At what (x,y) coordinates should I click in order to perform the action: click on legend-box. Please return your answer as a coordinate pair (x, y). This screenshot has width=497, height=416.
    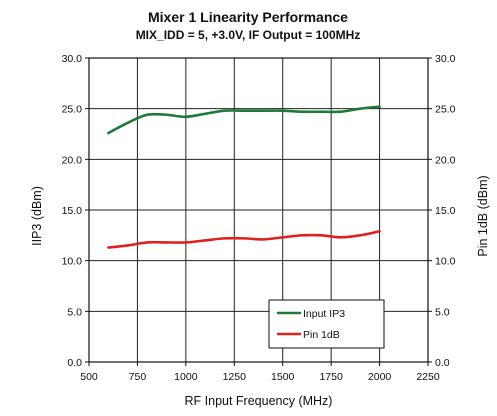
    Looking at the image, I should click on (326, 324).